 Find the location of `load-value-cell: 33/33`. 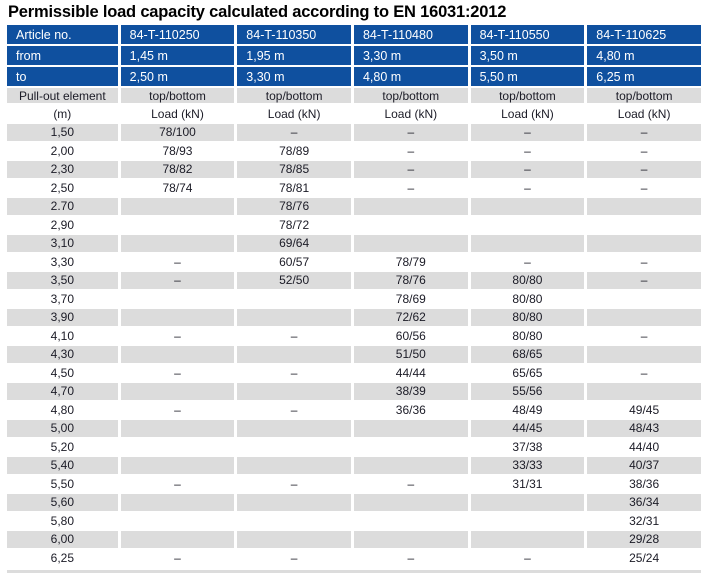

load-value-cell: 33/33 is located at coordinates (527, 465).